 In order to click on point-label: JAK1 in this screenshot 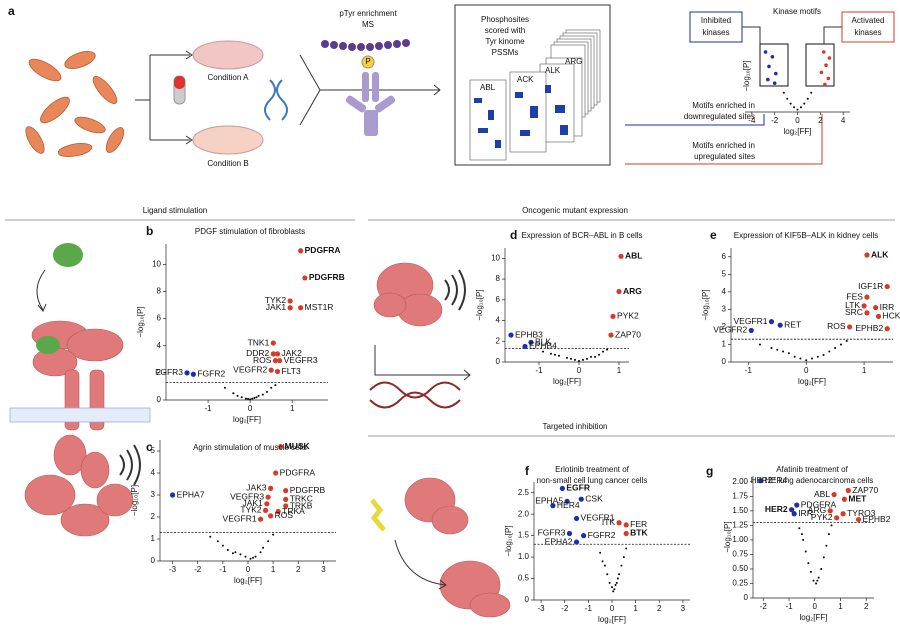, I will do `click(276, 307)`.